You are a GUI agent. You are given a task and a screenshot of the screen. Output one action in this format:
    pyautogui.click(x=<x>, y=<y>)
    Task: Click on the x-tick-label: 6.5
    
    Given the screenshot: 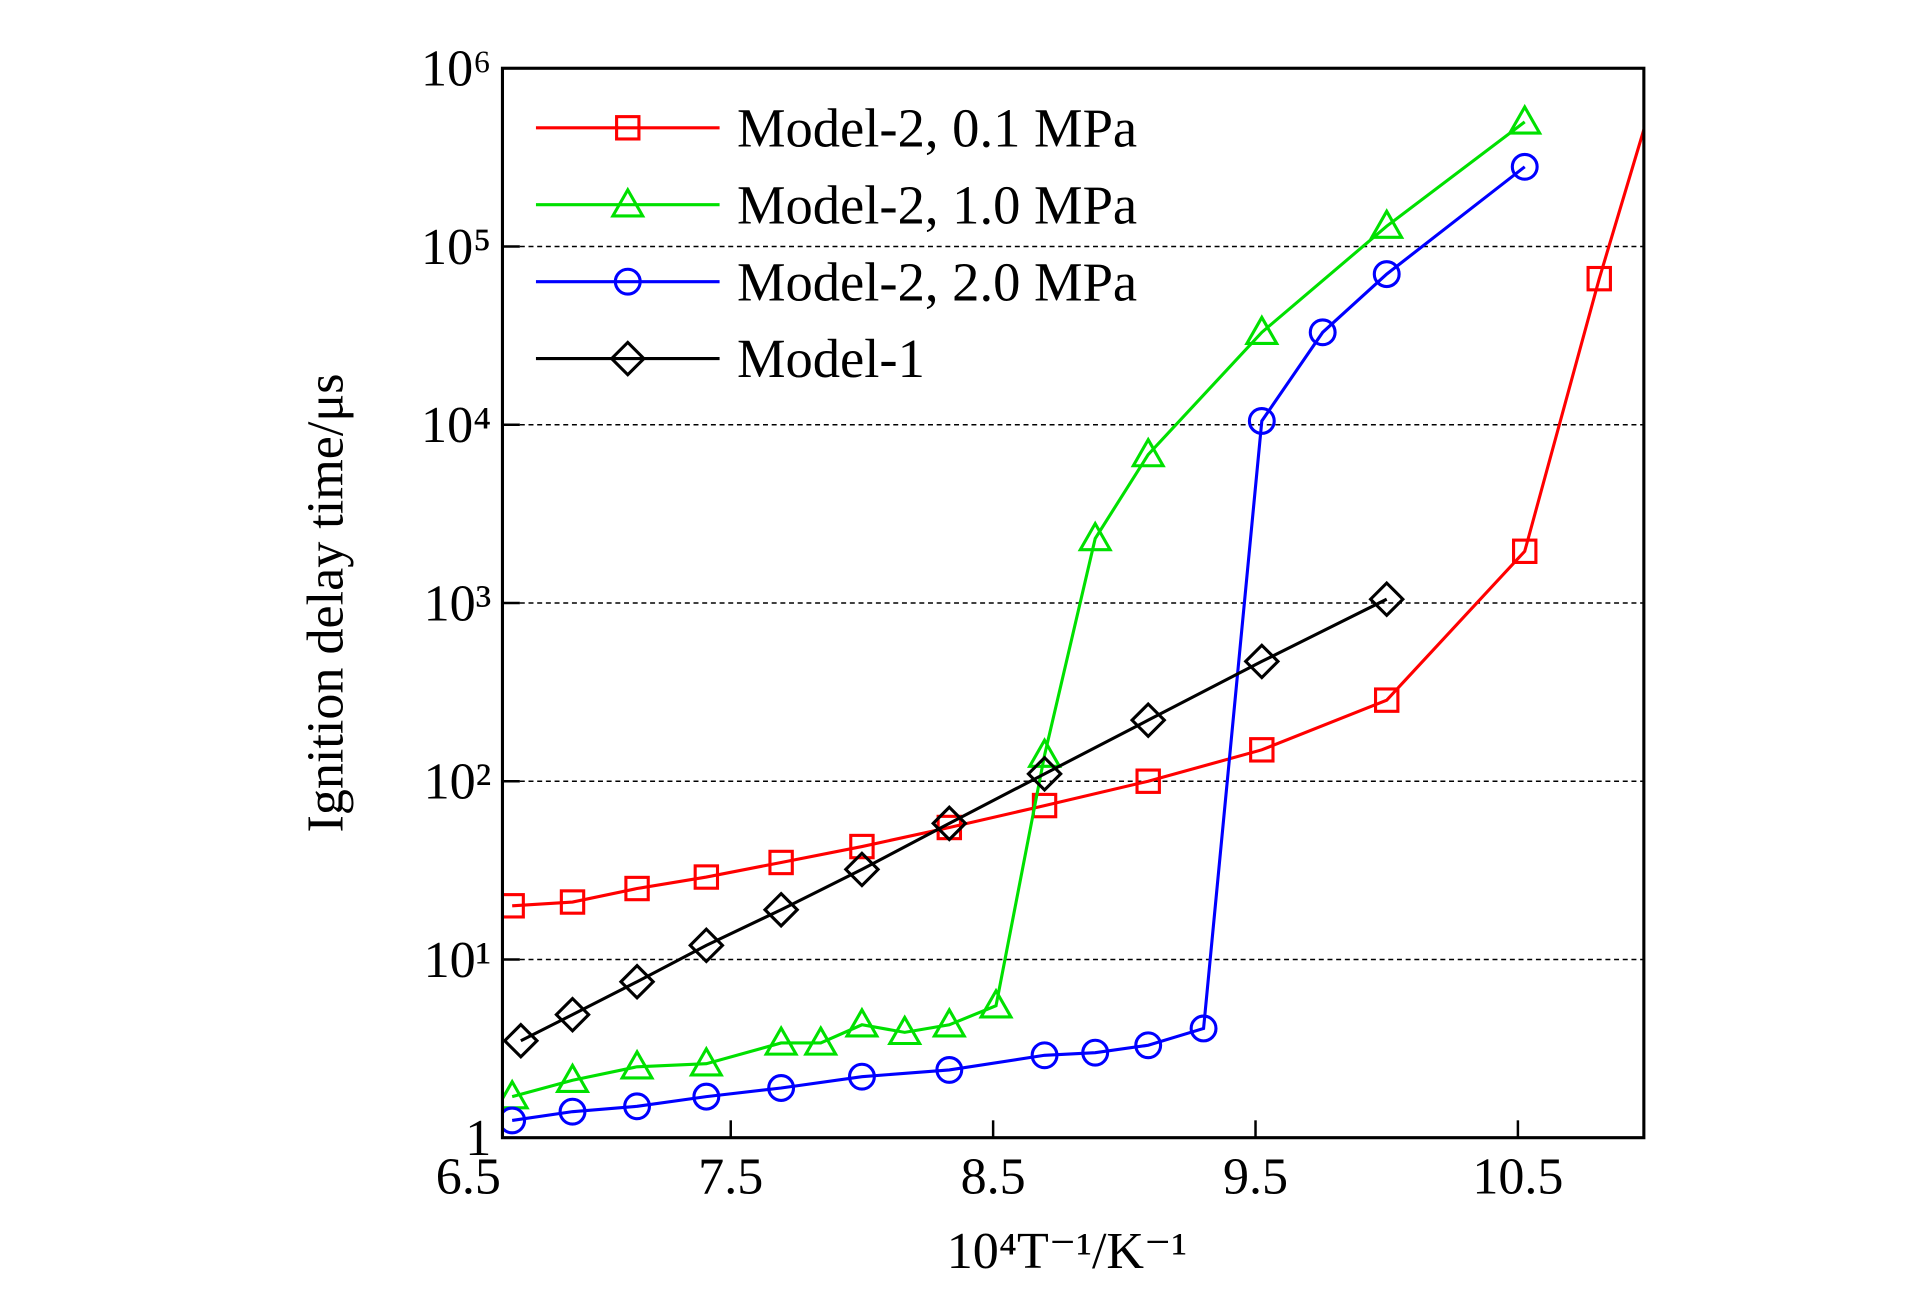 What is the action you would take?
    pyautogui.click(x=468, y=1177)
    